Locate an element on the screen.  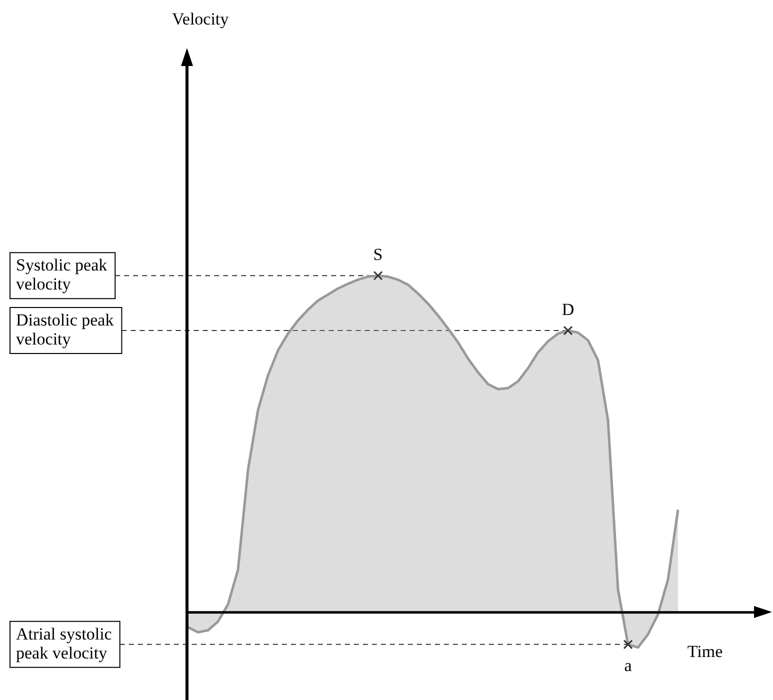
ref-line-label: Diastolic peak velocity is located at coordinates (65, 329).